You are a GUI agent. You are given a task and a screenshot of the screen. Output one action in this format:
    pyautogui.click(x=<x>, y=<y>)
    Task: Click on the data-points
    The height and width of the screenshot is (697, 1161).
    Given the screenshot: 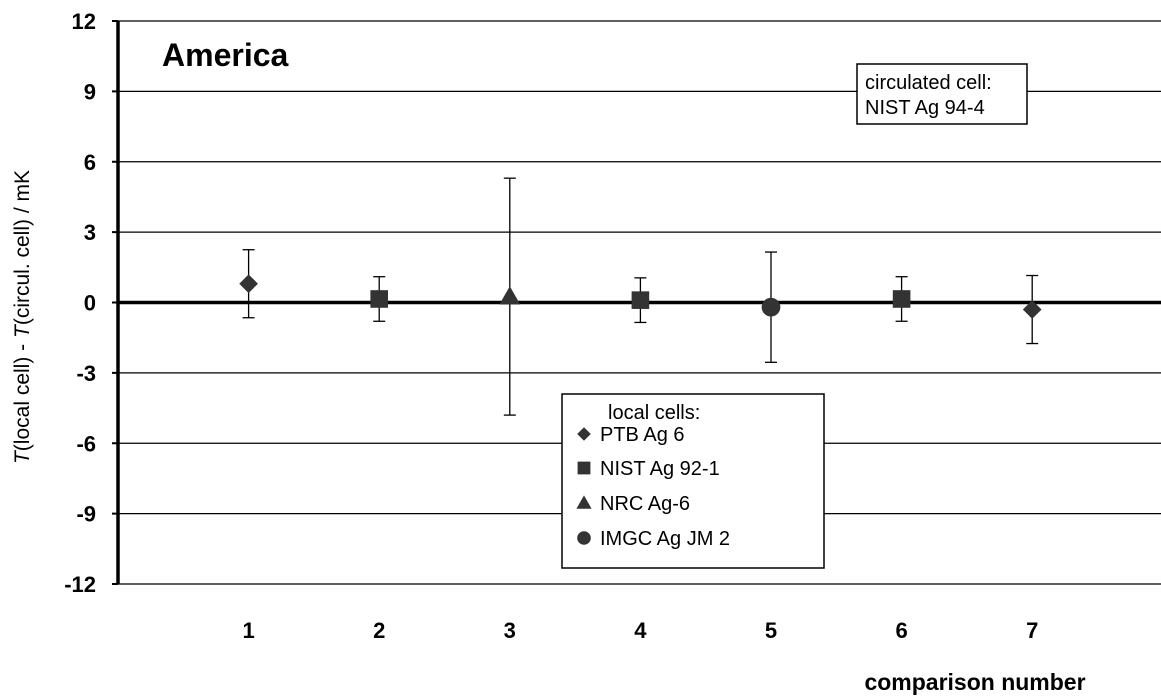 What is the action you would take?
    pyautogui.click(x=640, y=296)
    